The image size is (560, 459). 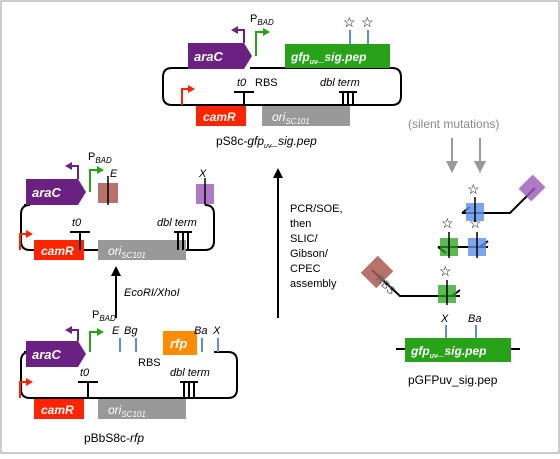 What do you see at coordinates (152, 293) in the screenshot?
I see `digest-label: EcoRI/XhoI` at bounding box center [152, 293].